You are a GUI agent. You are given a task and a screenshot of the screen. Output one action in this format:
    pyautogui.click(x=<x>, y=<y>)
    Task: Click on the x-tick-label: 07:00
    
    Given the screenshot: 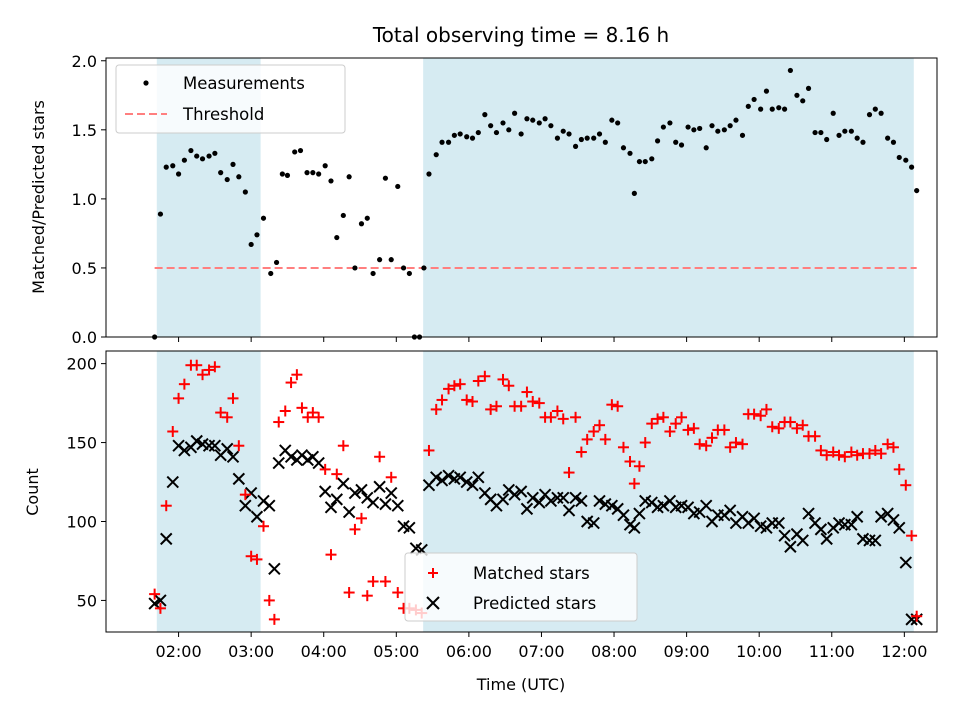 What is the action you would take?
    pyautogui.click(x=541, y=651)
    